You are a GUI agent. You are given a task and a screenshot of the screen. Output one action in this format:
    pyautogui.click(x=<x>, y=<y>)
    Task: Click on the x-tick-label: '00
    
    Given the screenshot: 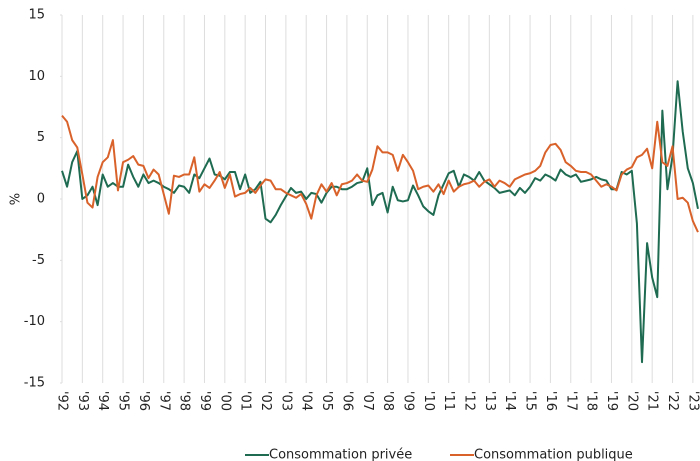 What is the action you would take?
    pyautogui.click(x=224, y=401)
    